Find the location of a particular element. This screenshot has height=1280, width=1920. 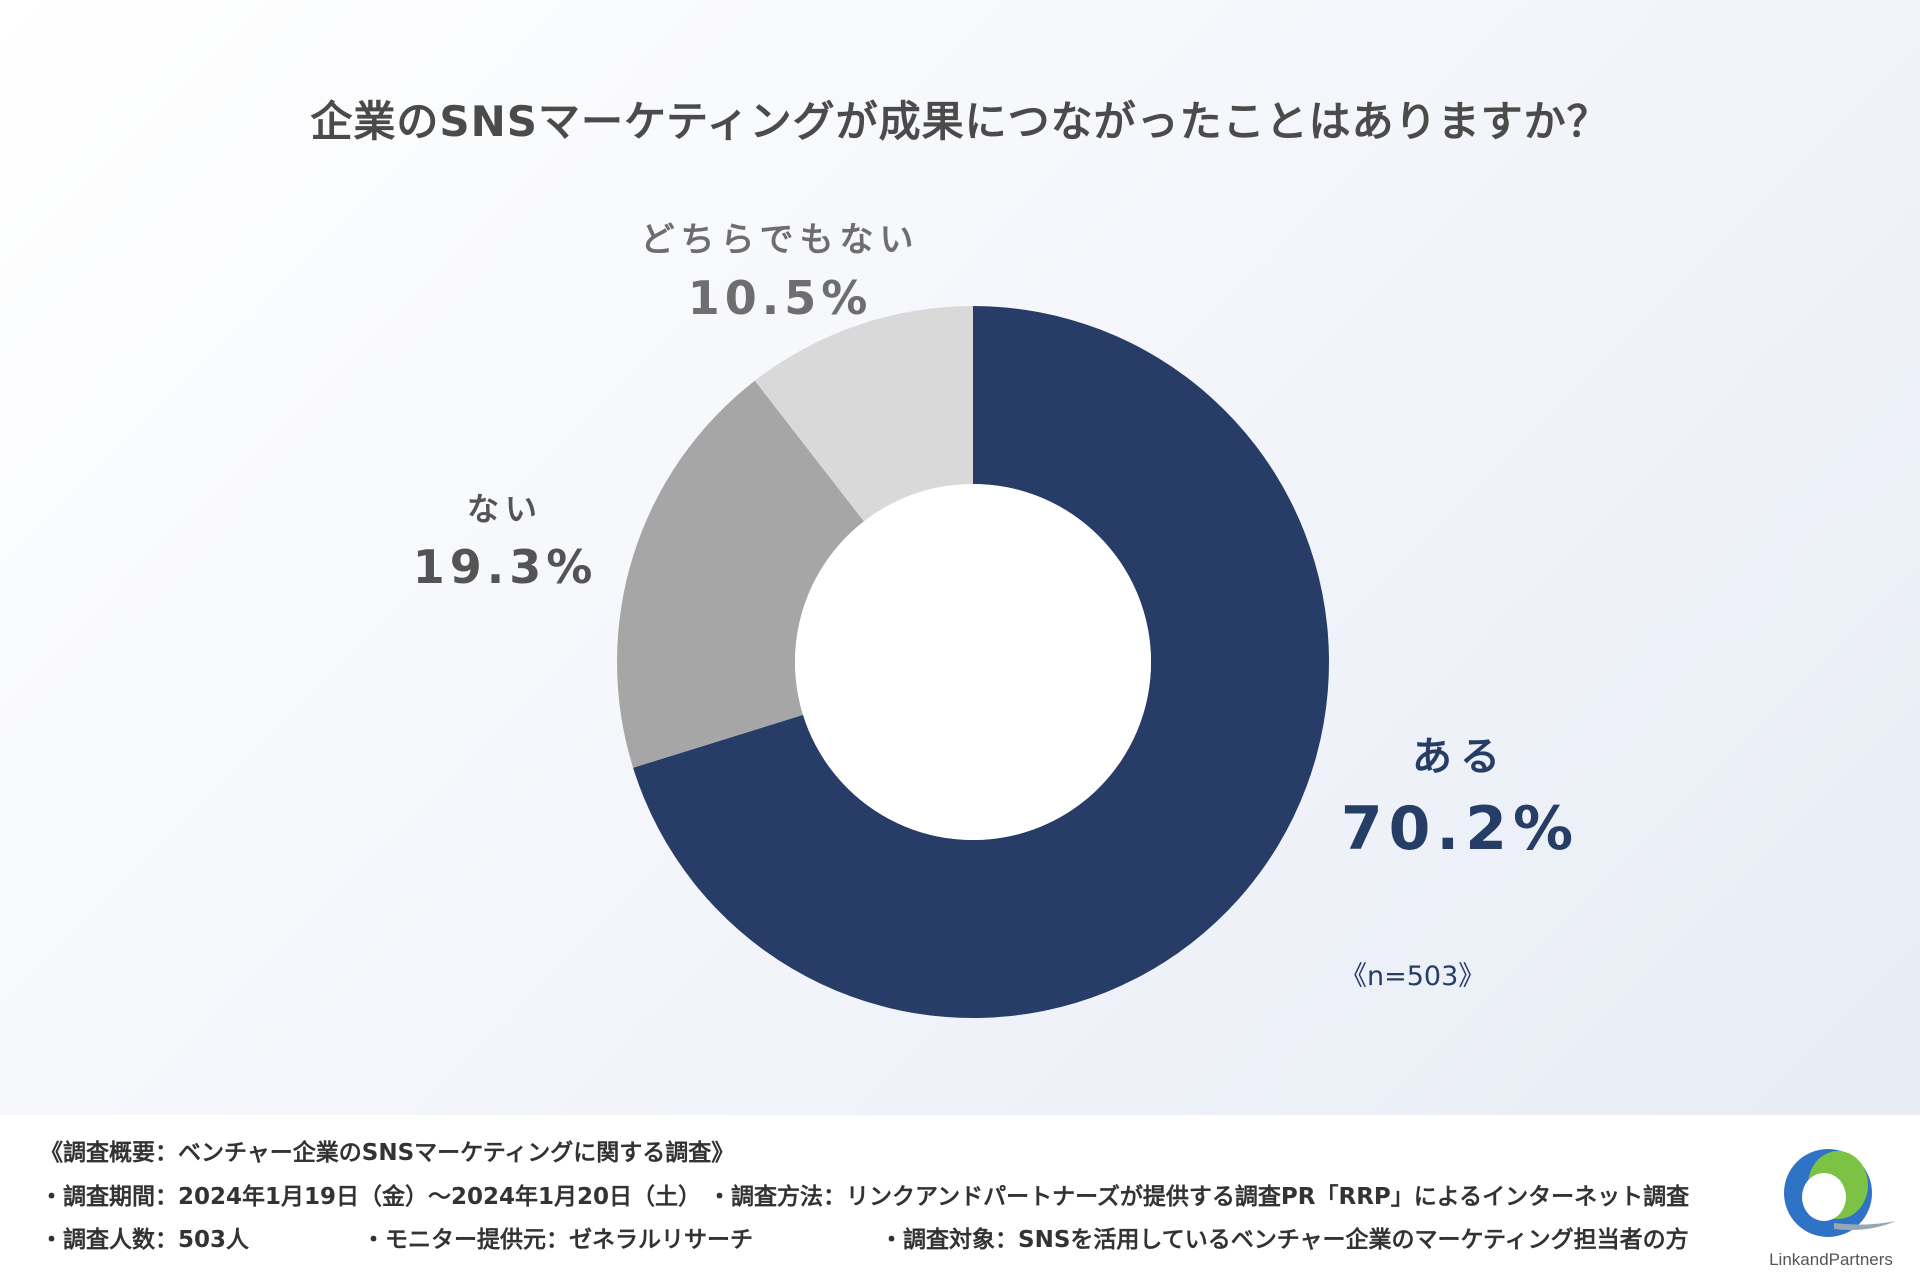

logo-text: LinkandPartners is located at coordinates (1831, 1259).